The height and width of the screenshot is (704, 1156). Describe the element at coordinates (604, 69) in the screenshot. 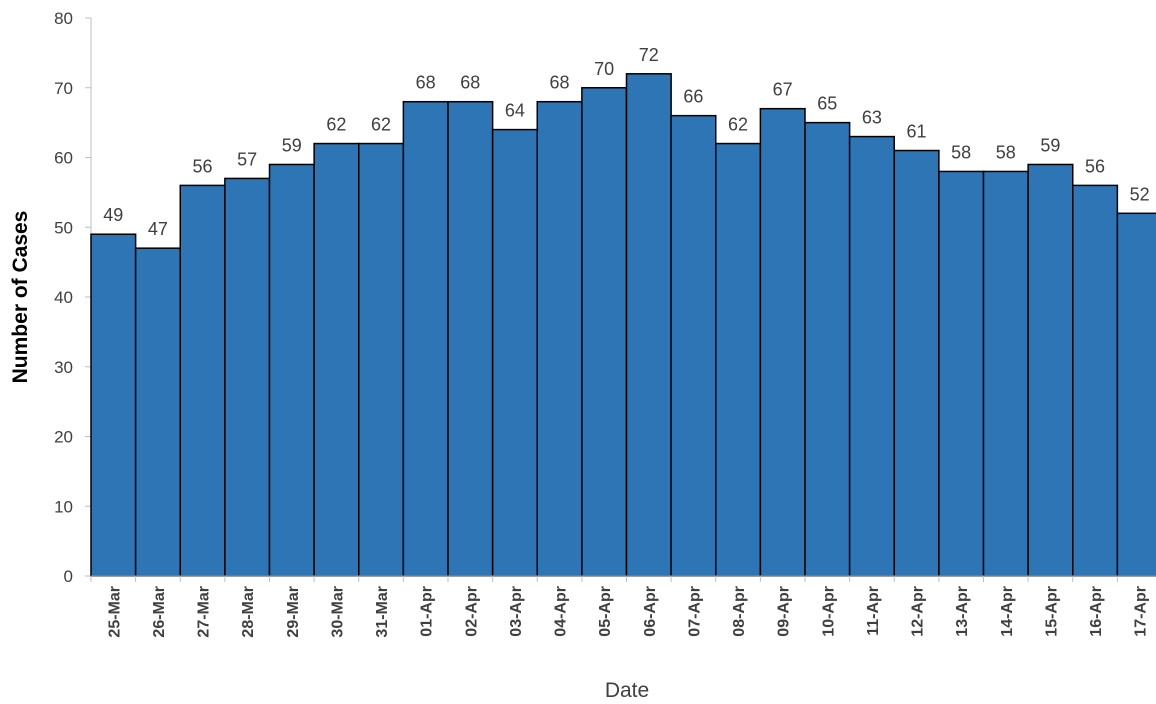

I see `data-label: 70` at that location.